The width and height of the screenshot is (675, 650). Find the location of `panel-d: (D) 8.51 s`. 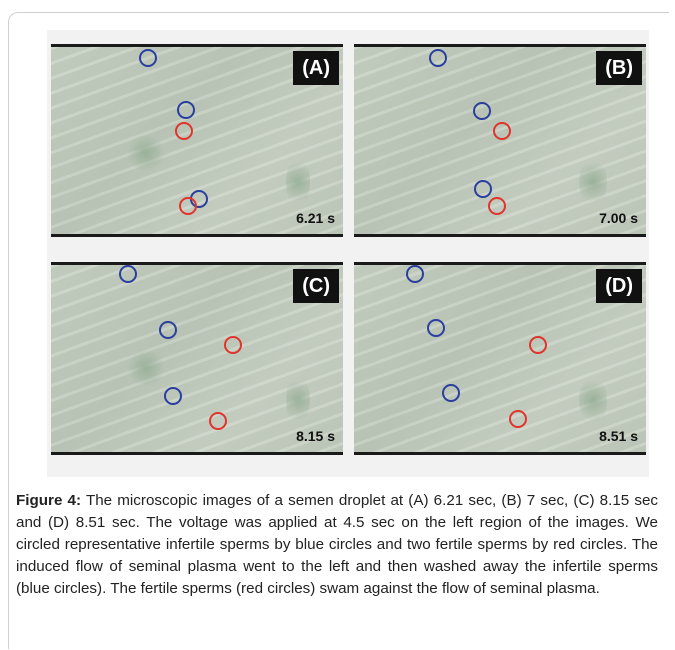

panel-d: (D) 8.51 s is located at coordinates (500, 358).